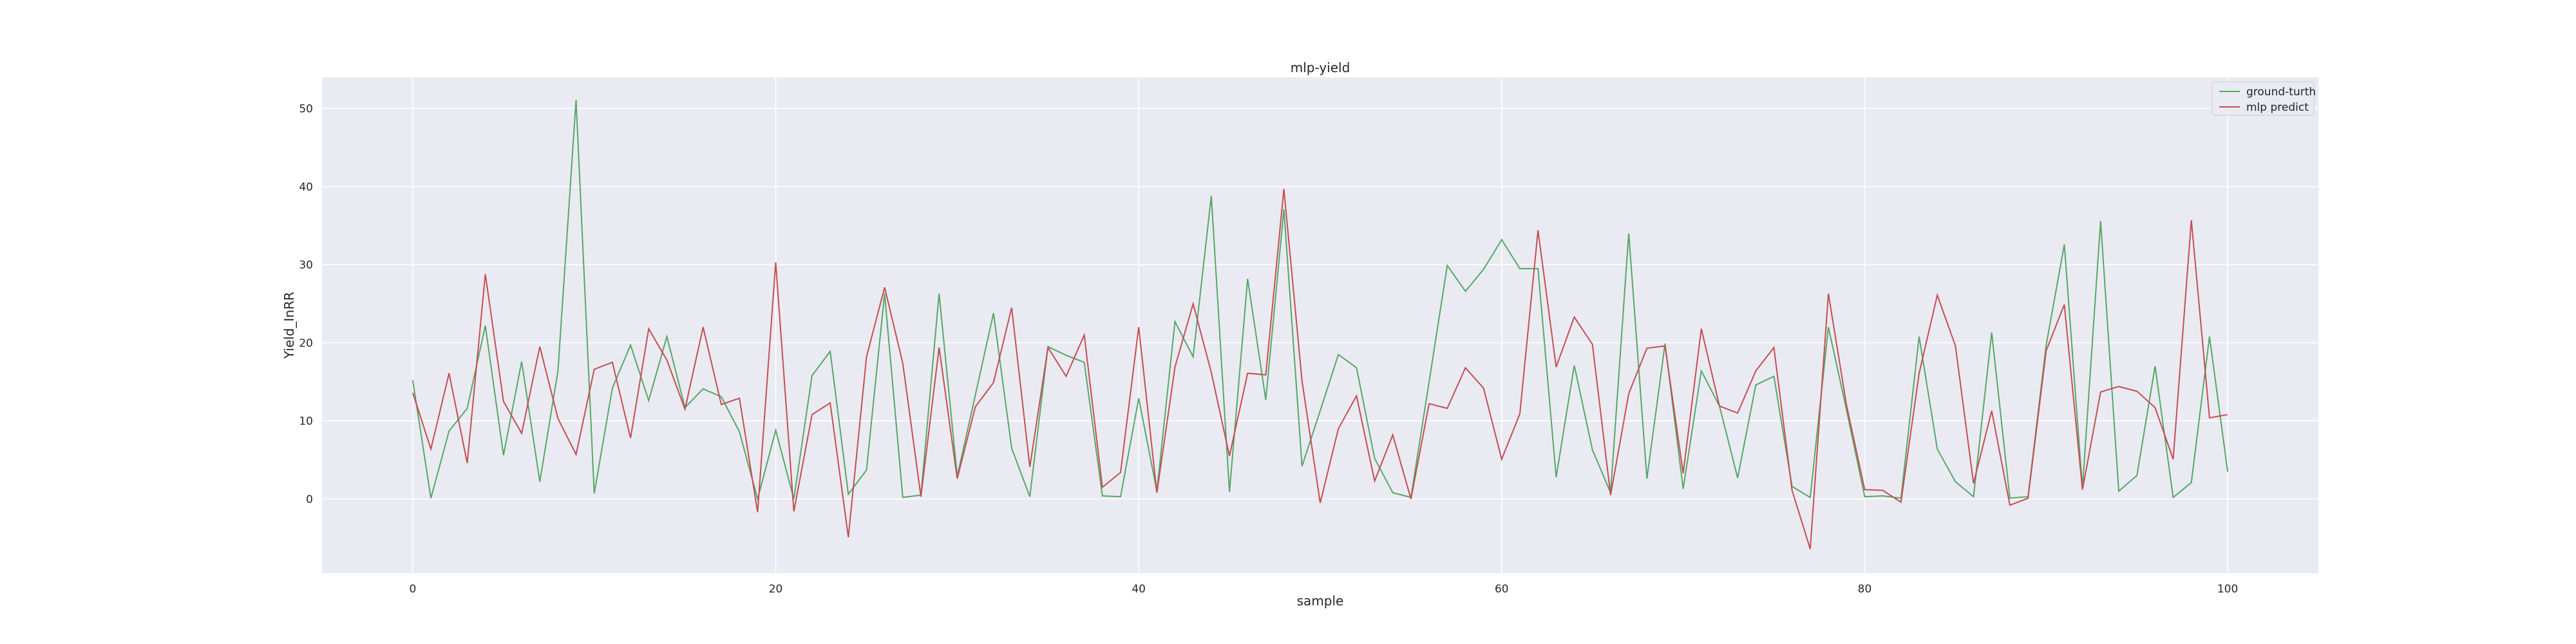 The image size is (2576, 644). Describe the element at coordinates (2227, 589) in the screenshot. I see `x-tick-label: 100` at that location.